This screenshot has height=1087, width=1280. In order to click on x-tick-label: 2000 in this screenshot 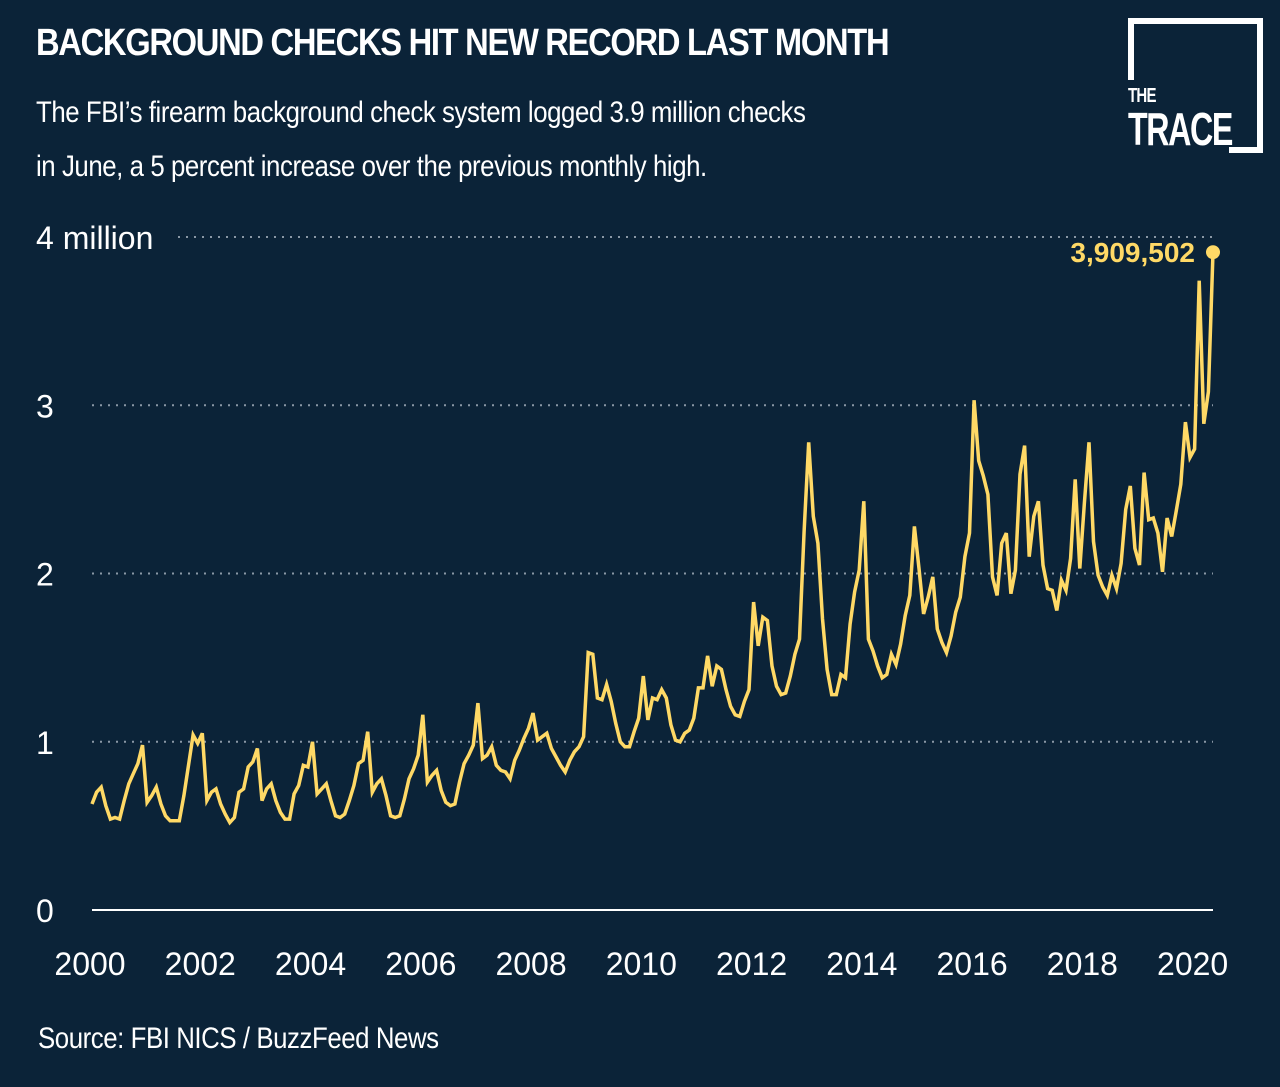, I will do `click(89, 964)`.